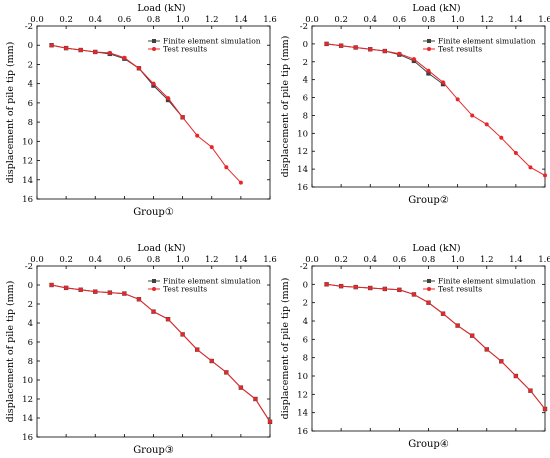 This screenshot has width=550, height=458. I want to click on x-tick-label: 0.8, so click(154, 20).